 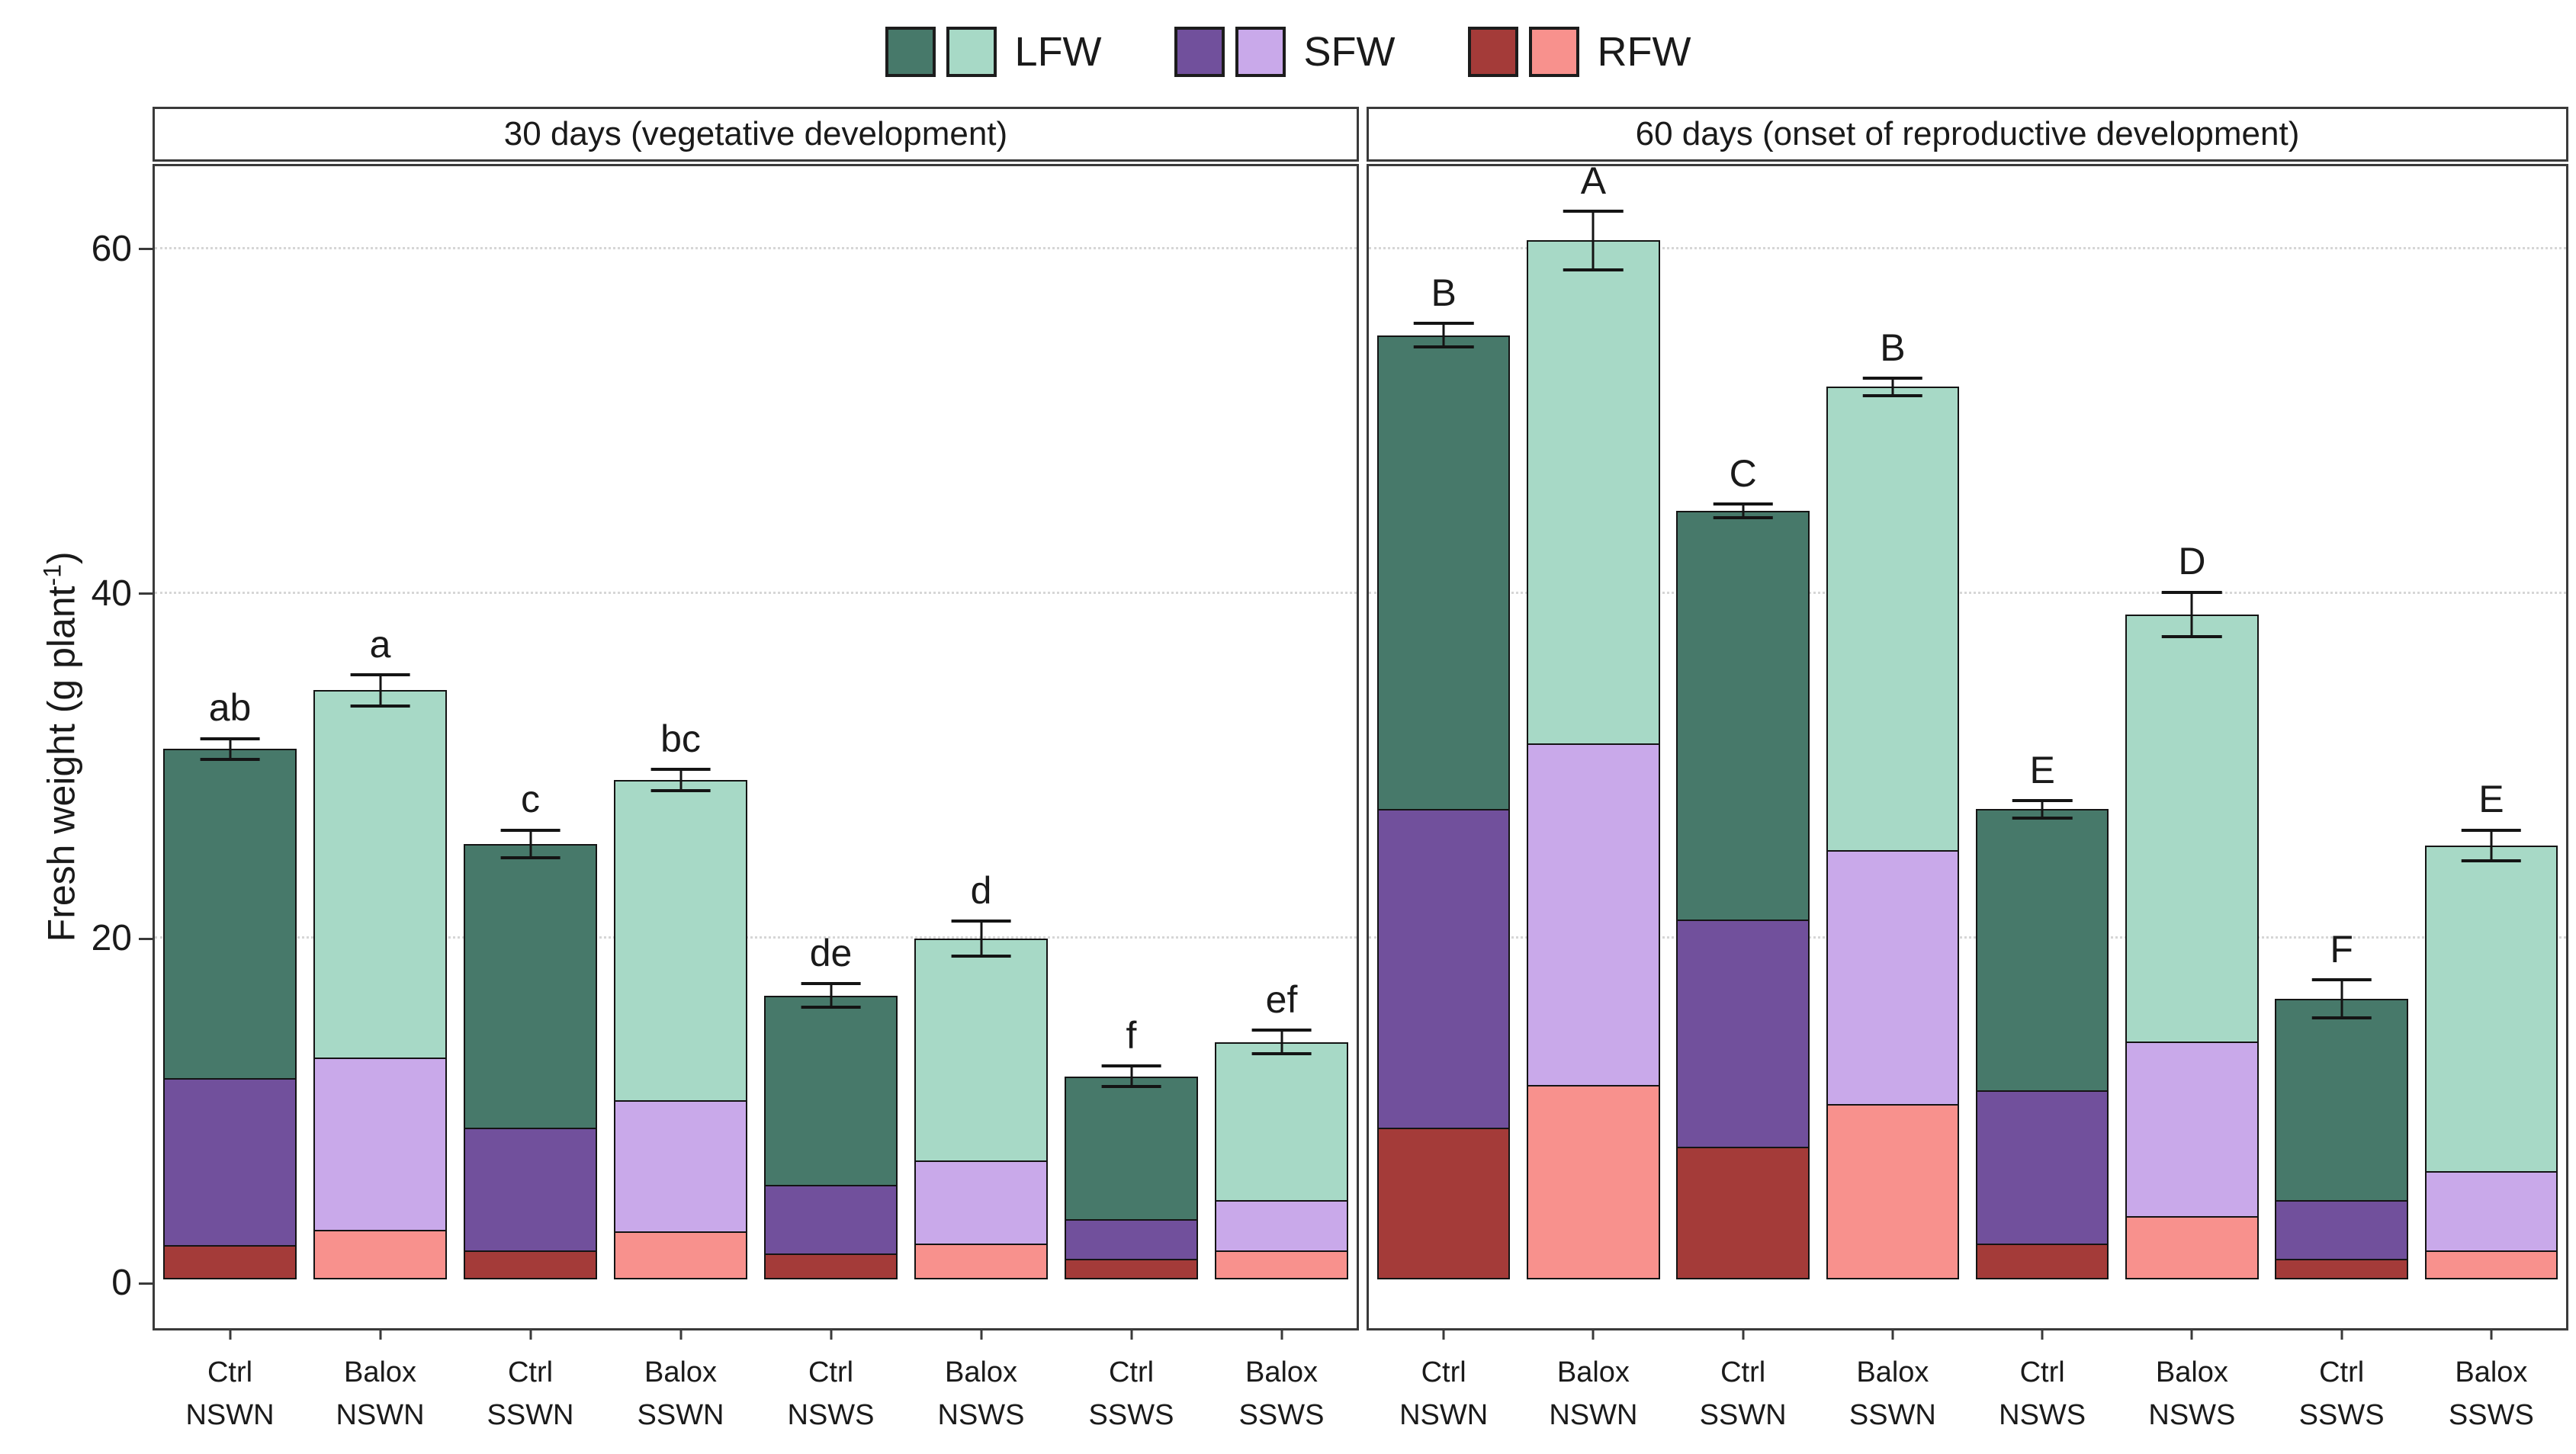 I want to click on sfw-light-swatch, so click(x=1260, y=52).